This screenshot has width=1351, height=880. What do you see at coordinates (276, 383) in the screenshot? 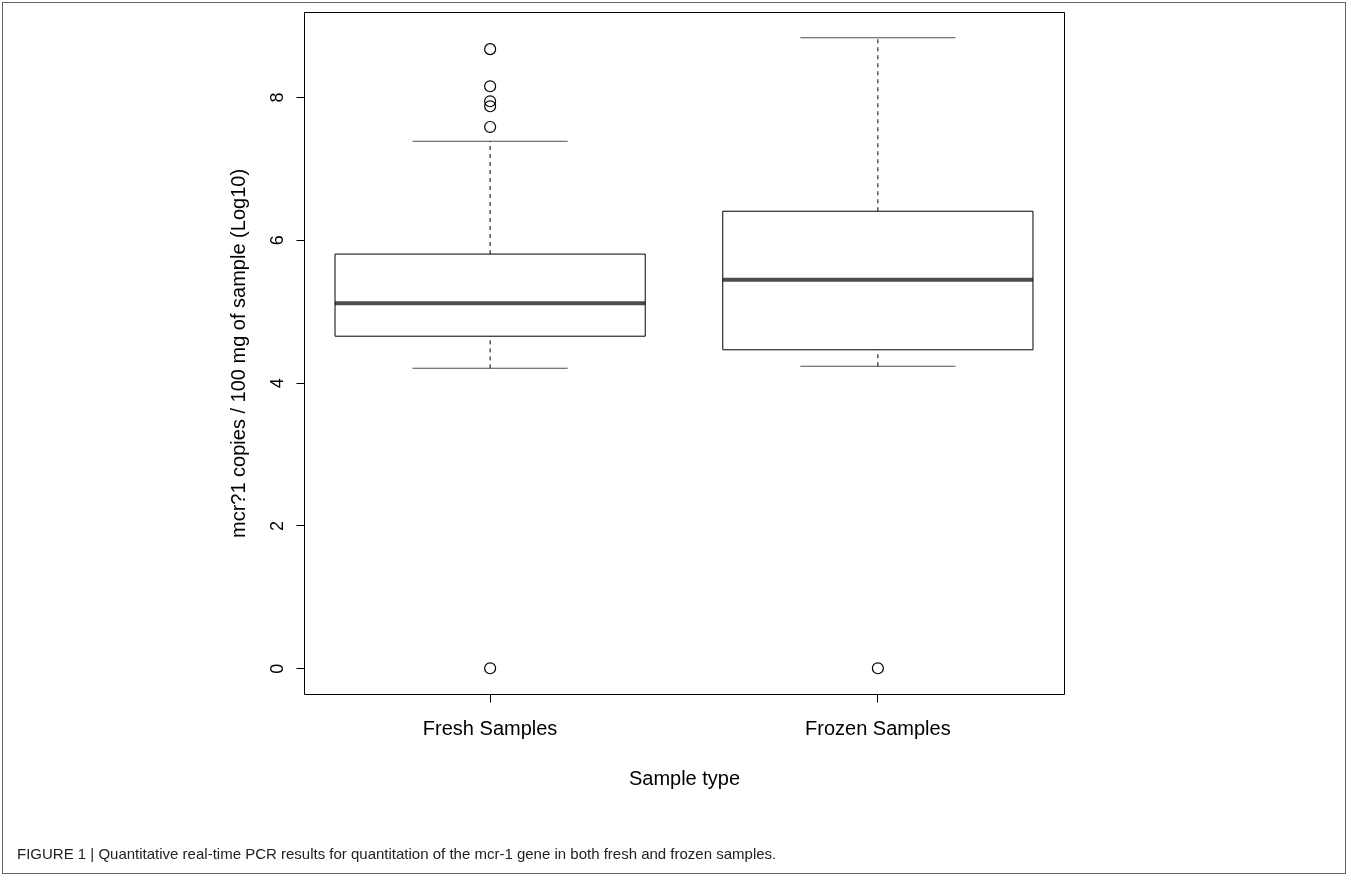
I see `y-tick-label: 4` at bounding box center [276, 383].